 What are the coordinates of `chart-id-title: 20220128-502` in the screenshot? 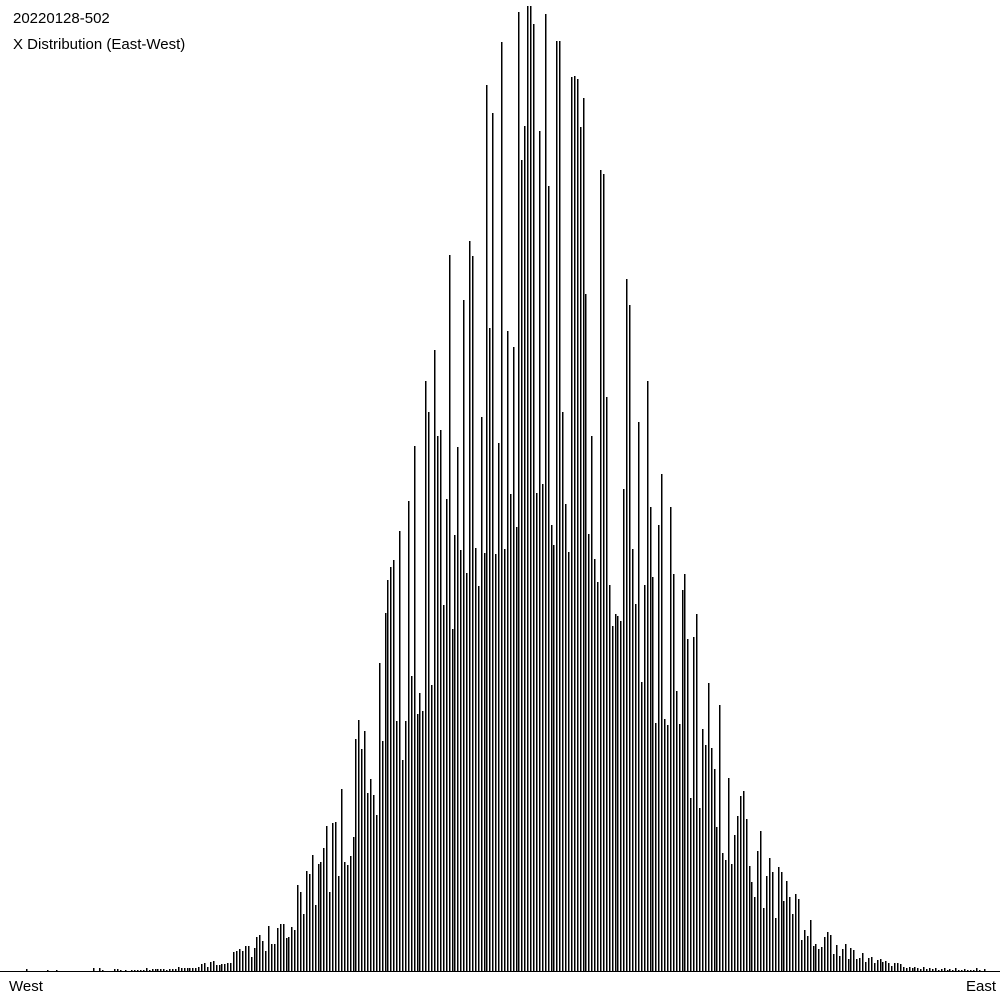 It's located at (61, 18).